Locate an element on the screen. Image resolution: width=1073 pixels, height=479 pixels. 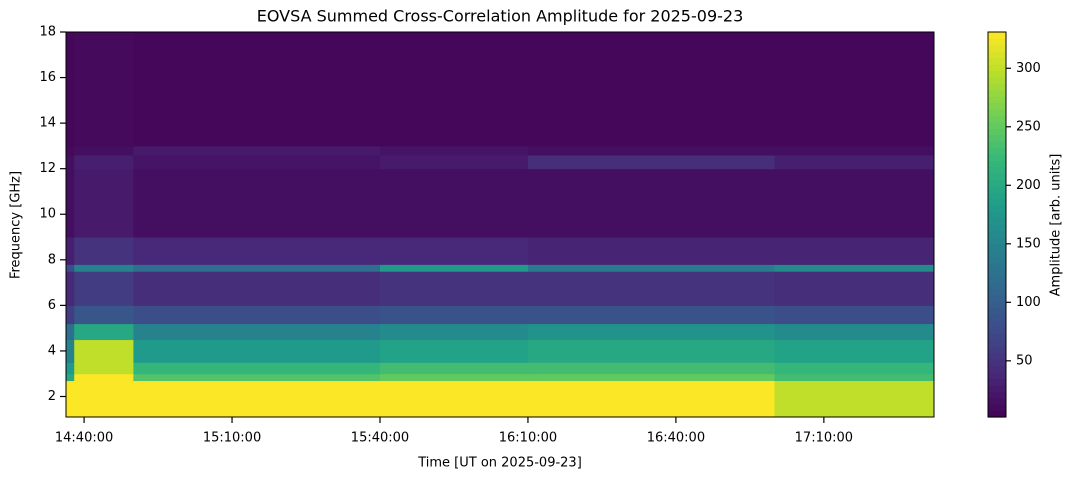
x-tick-label: 14:40:00 is located at coordinates (84, 438).